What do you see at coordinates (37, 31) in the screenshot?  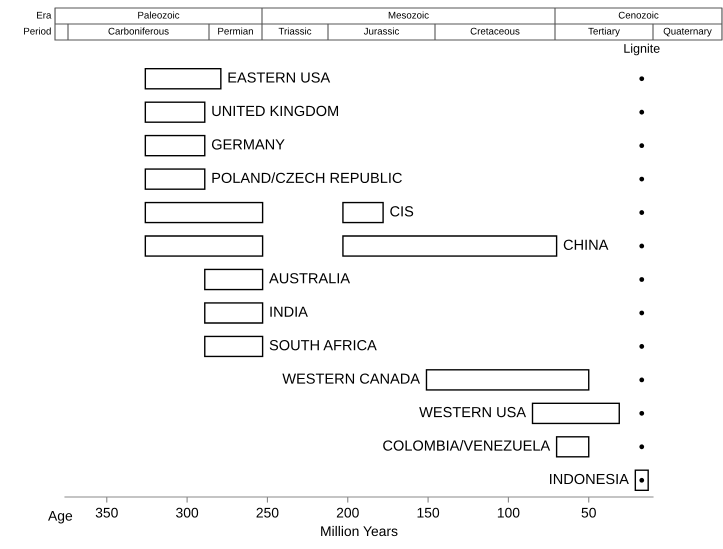 I see `category-label: Period` at bounding box center [37, 31].